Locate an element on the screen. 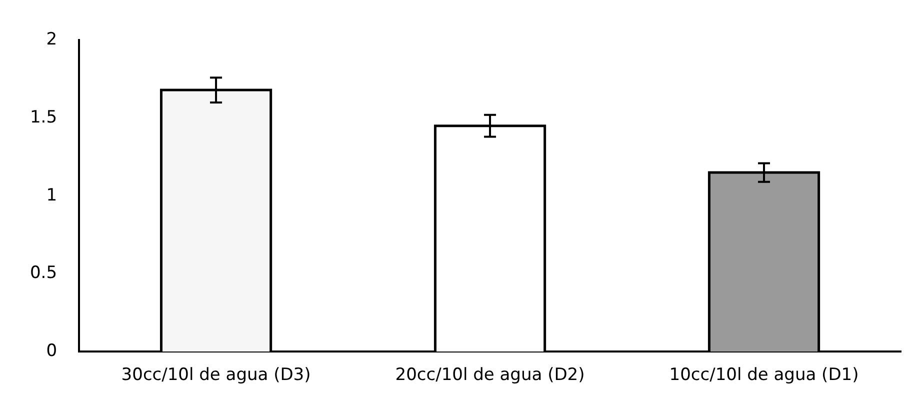 The image size is (919, 408). x-tick-label: 10cc/10l de agua (D1) is located at coordinates (764, 375).